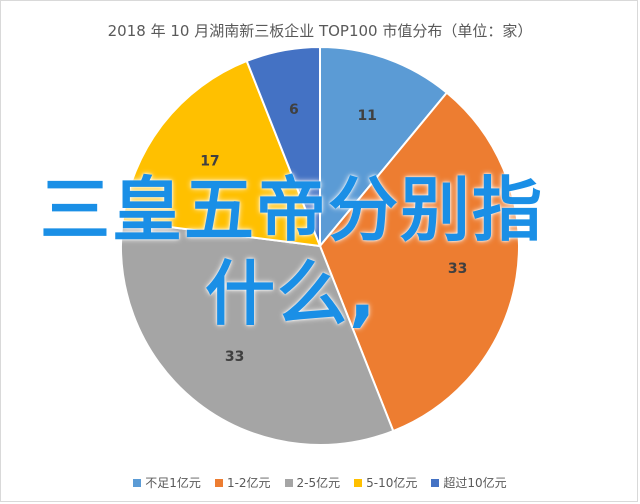  I want to click on legend-label: 不足1亿元, so click(173, 483).